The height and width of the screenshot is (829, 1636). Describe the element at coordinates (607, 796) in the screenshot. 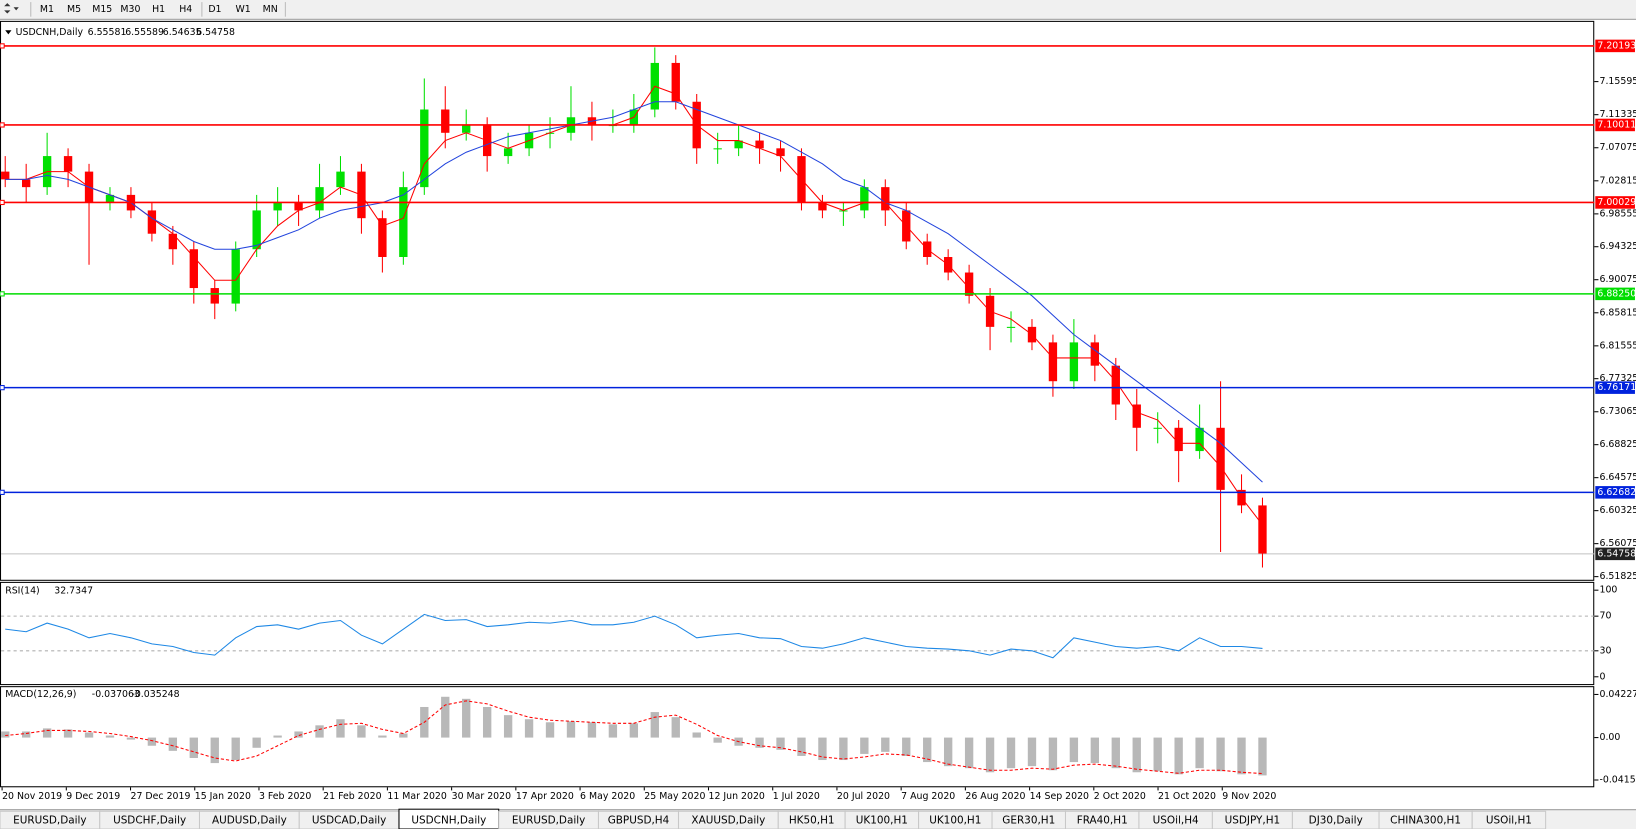

I see `date-label: 6 May 2020` at that location.